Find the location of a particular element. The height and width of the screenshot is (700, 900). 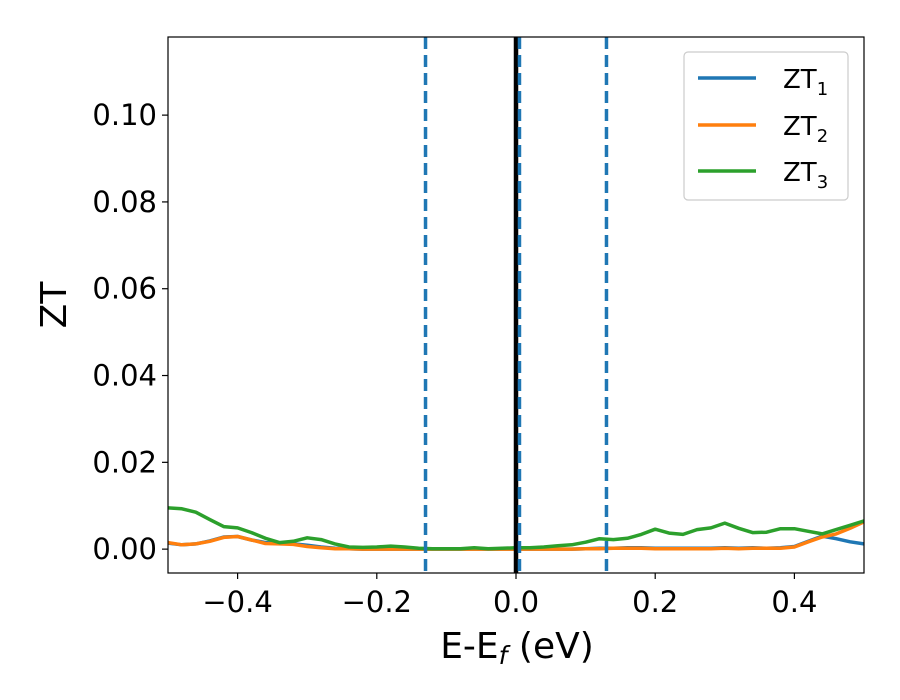

y-tick-label: 0.04 is located at coordinates (124, 376).